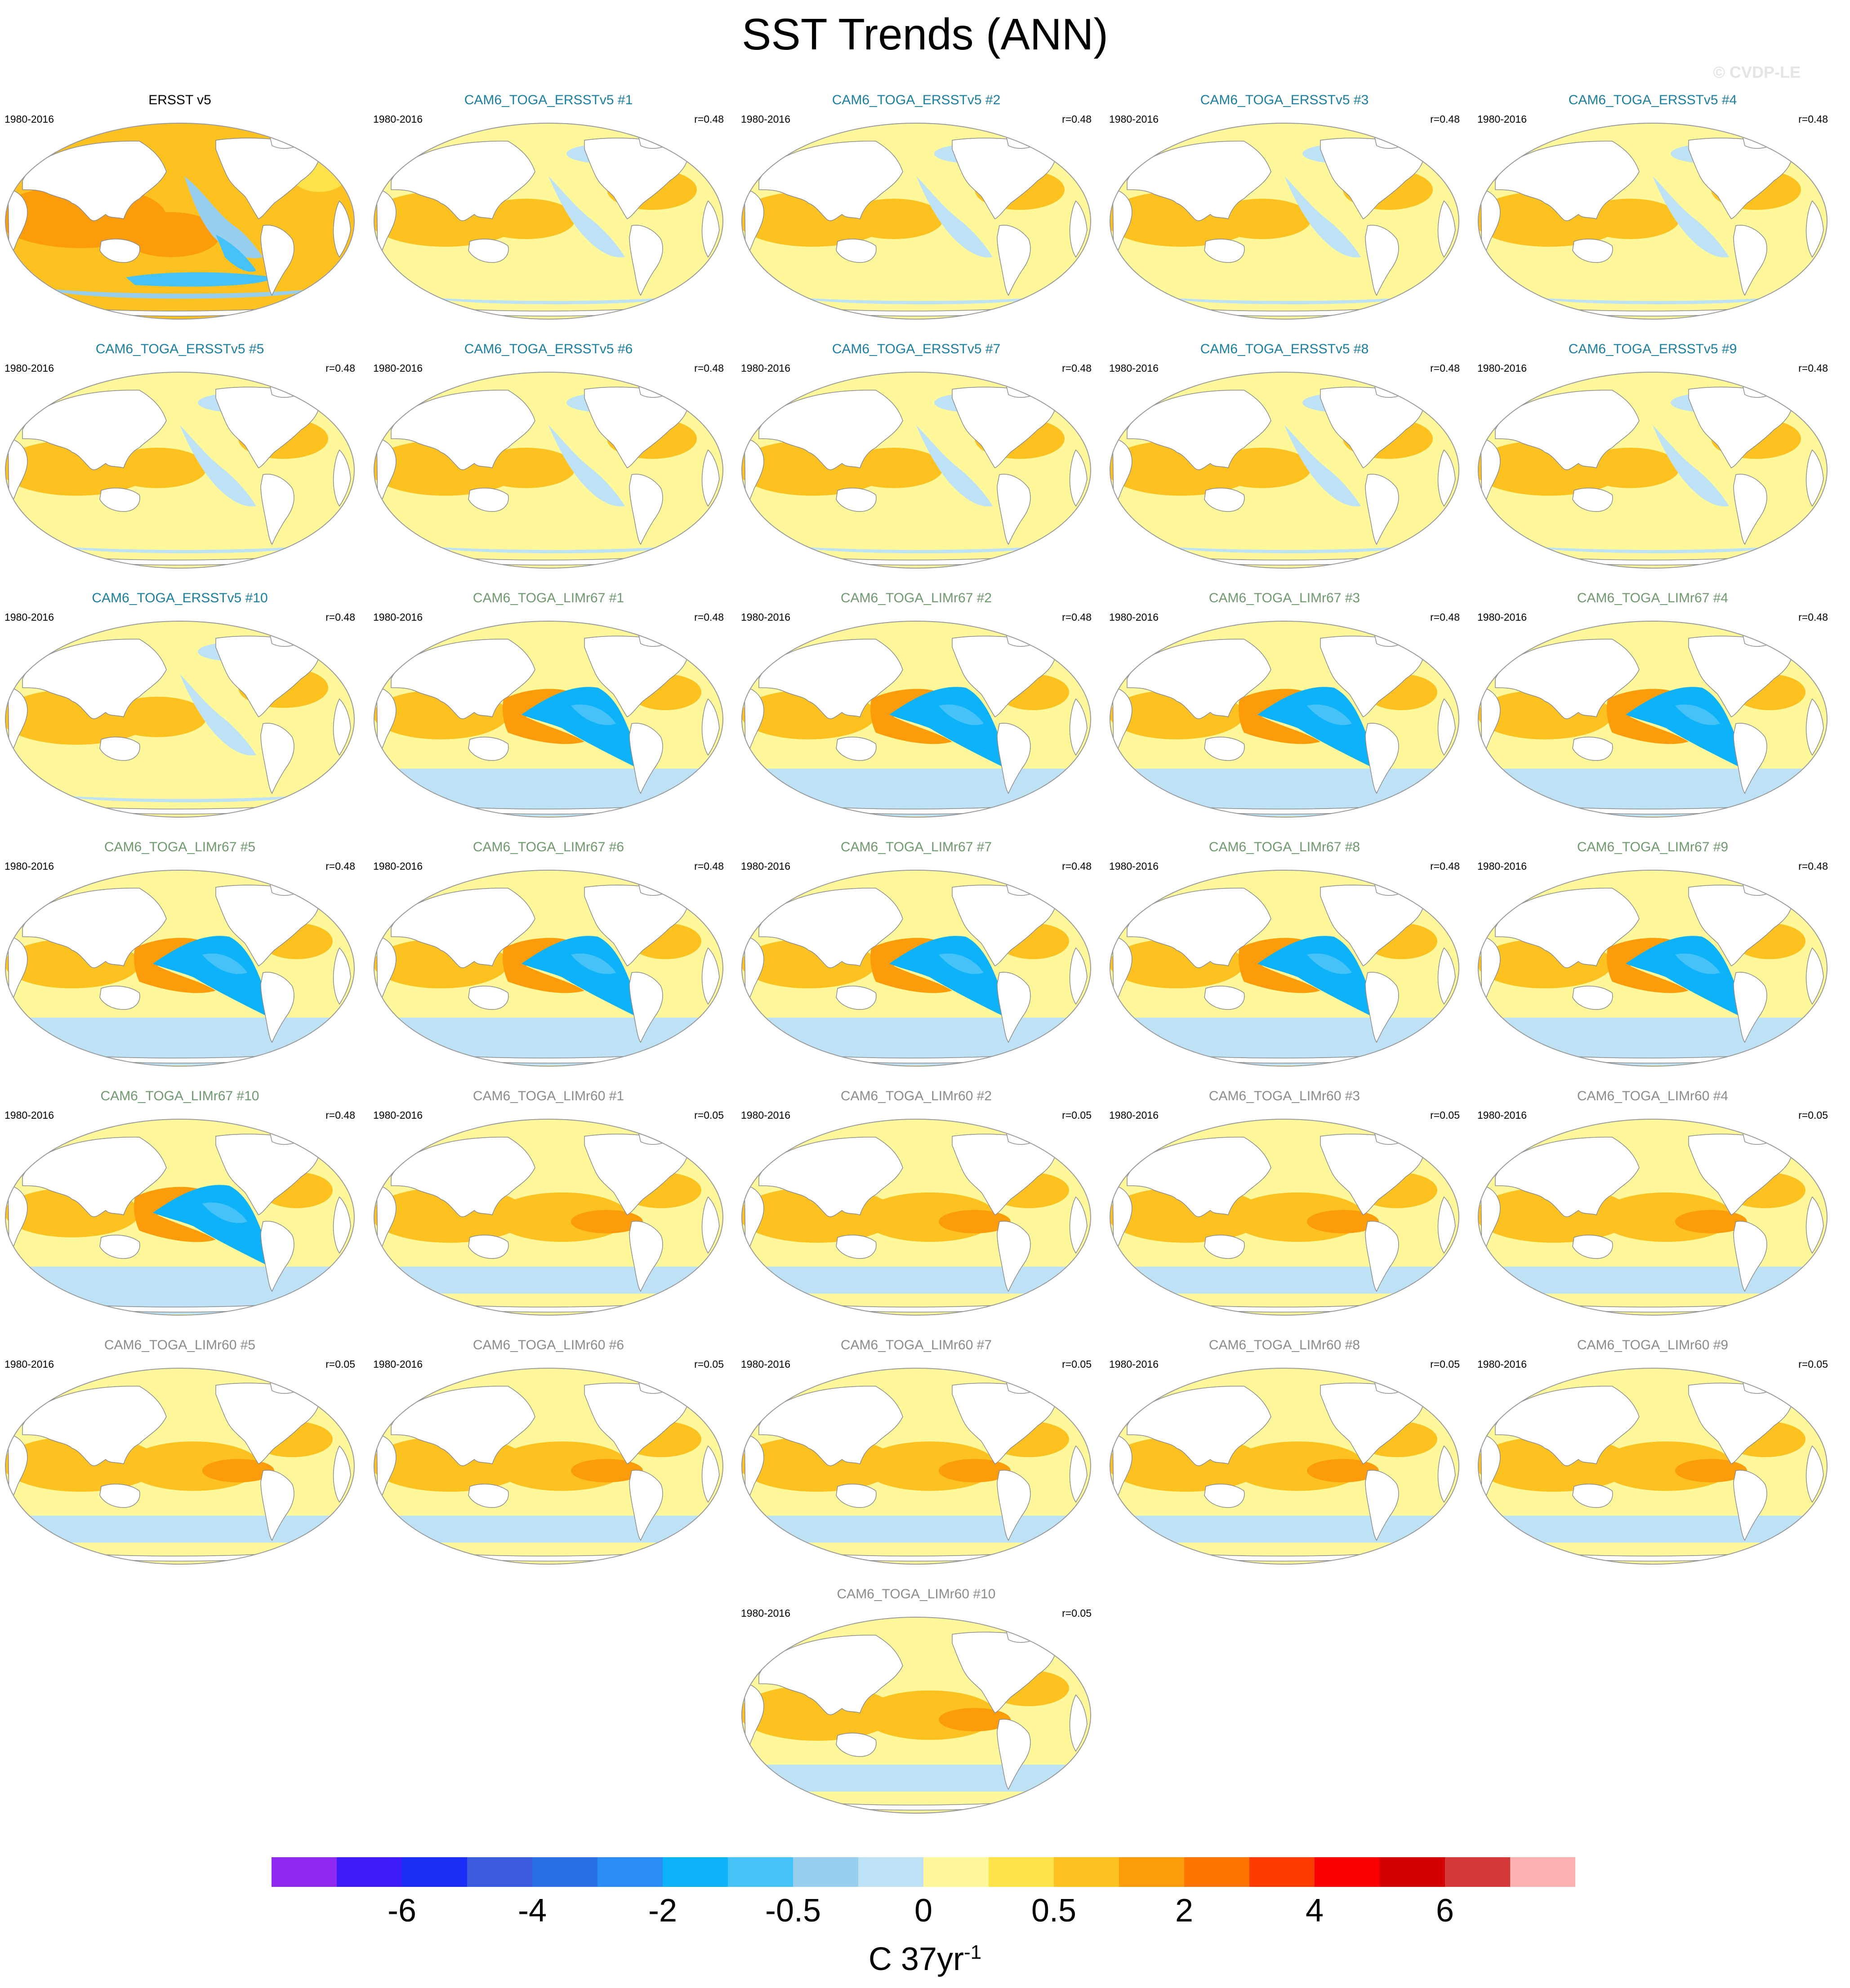 The width and height of the screenshot is (1850, 1988). I want to click on map-panel: CAM6_TOGA_ERSSTv5 #4 1980-2016 r=0.48, so click(1653, 207).